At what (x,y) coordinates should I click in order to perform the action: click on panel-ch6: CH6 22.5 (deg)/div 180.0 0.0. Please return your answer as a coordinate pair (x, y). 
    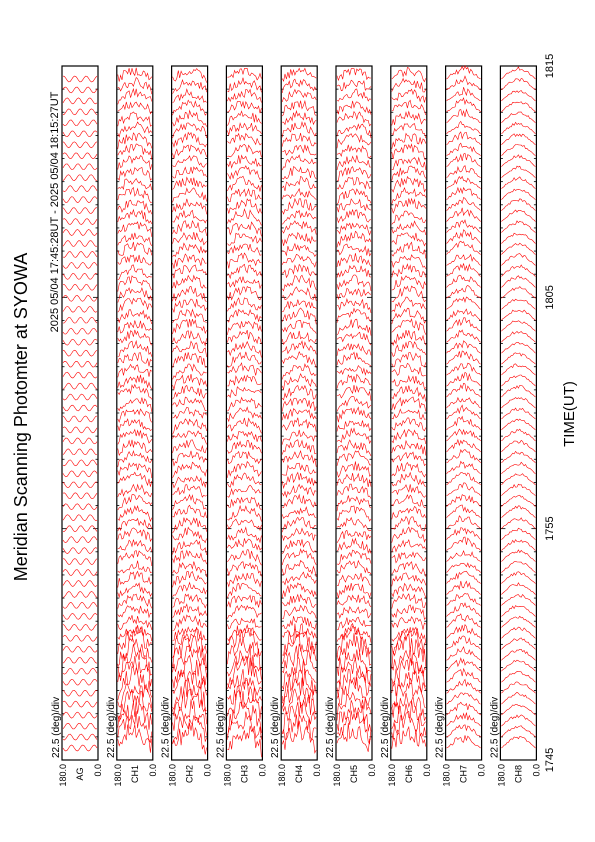
    Looking at the image, I should click on (406, 426).